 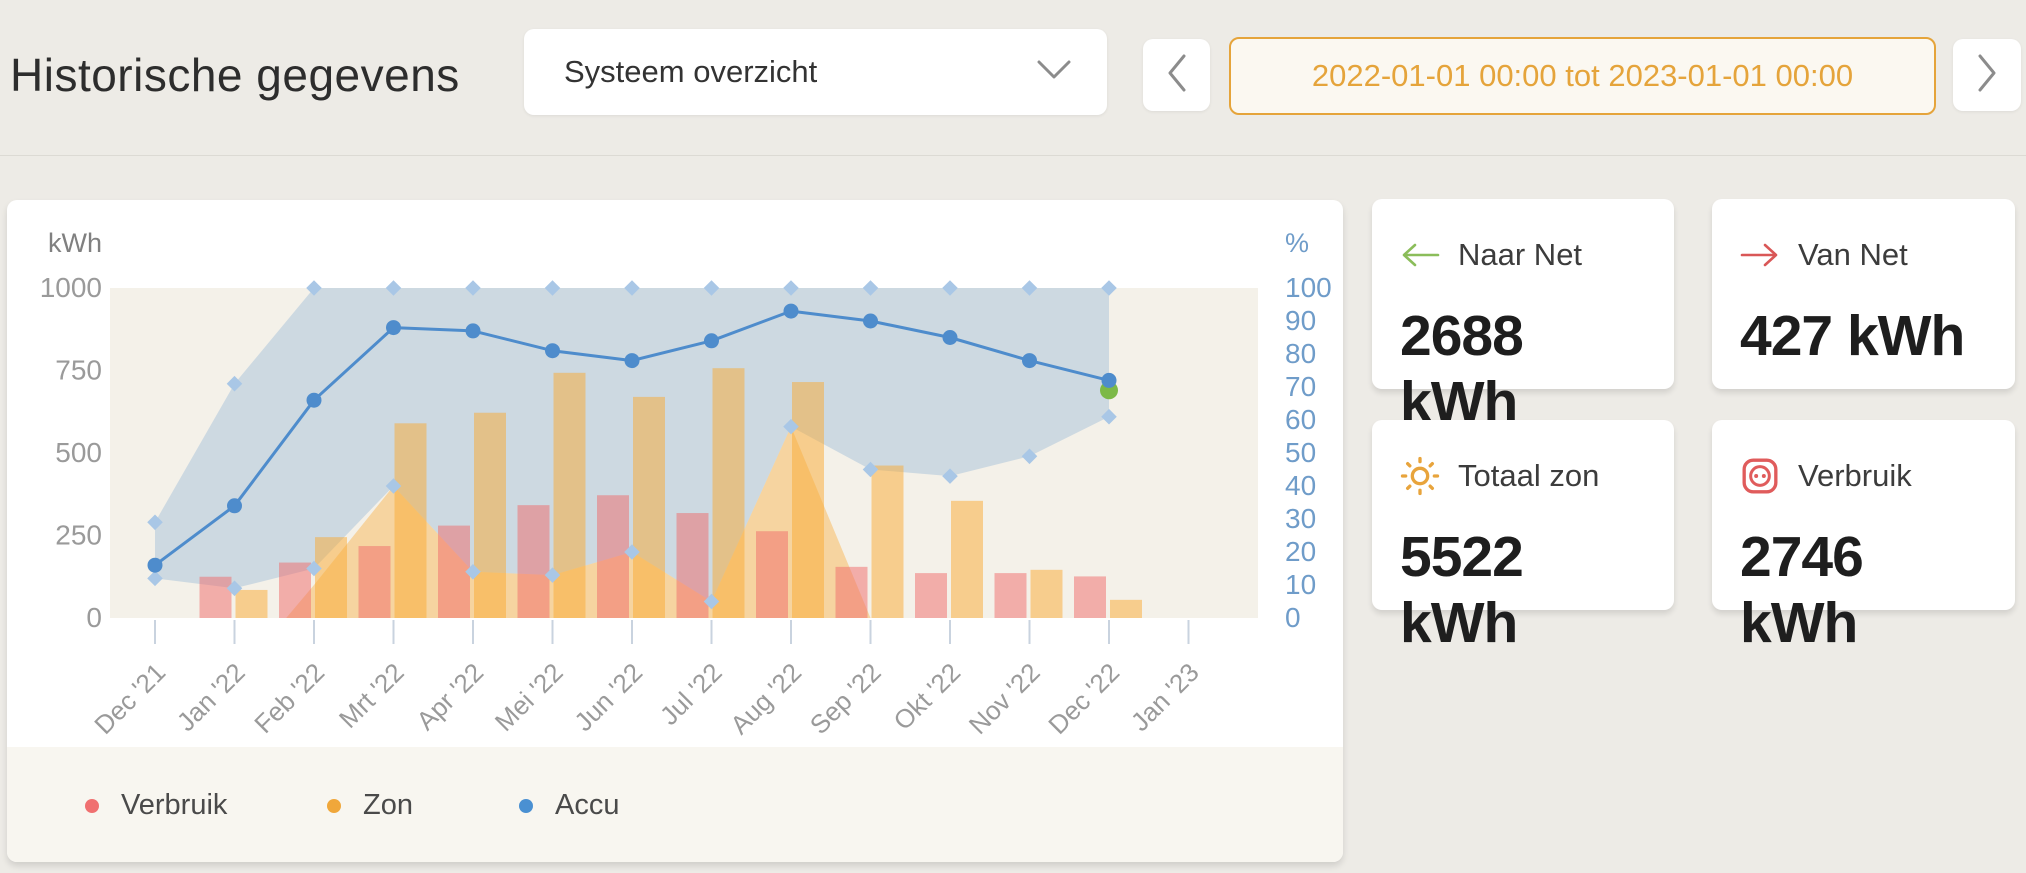 I want to click on stat-label: Totaal zon, so click(x=1529, y=475).